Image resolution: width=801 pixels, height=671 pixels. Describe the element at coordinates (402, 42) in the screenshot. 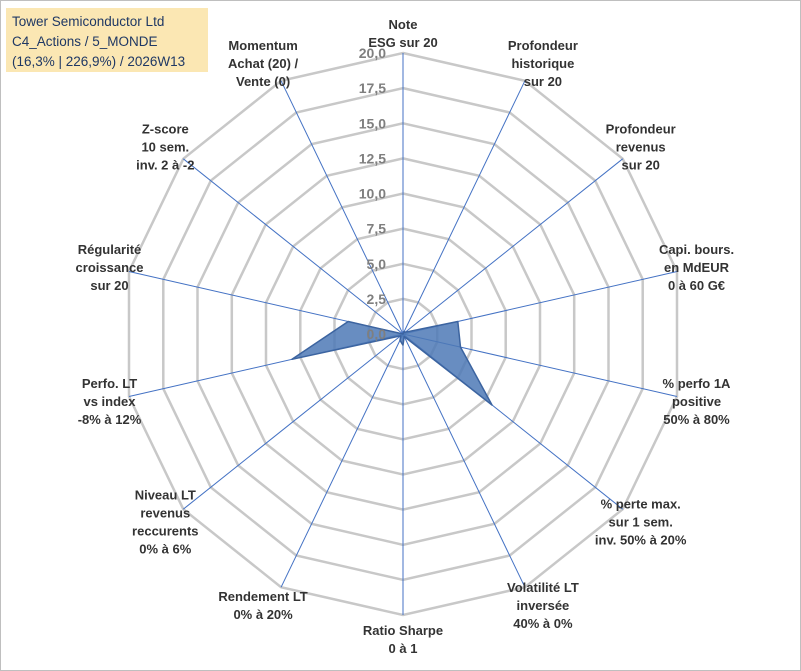

I see `axis-label-line: ESG sur 20` at that location.